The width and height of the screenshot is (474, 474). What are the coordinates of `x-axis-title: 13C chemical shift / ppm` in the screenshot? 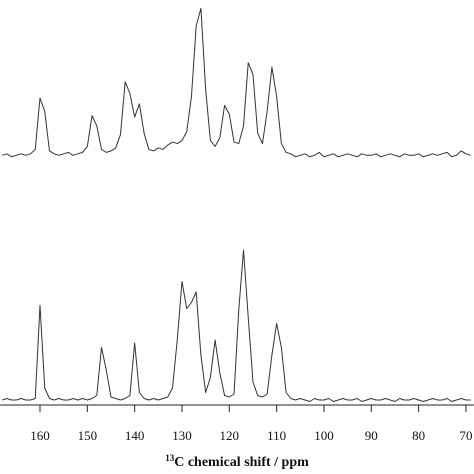 It's located at (237, 461).